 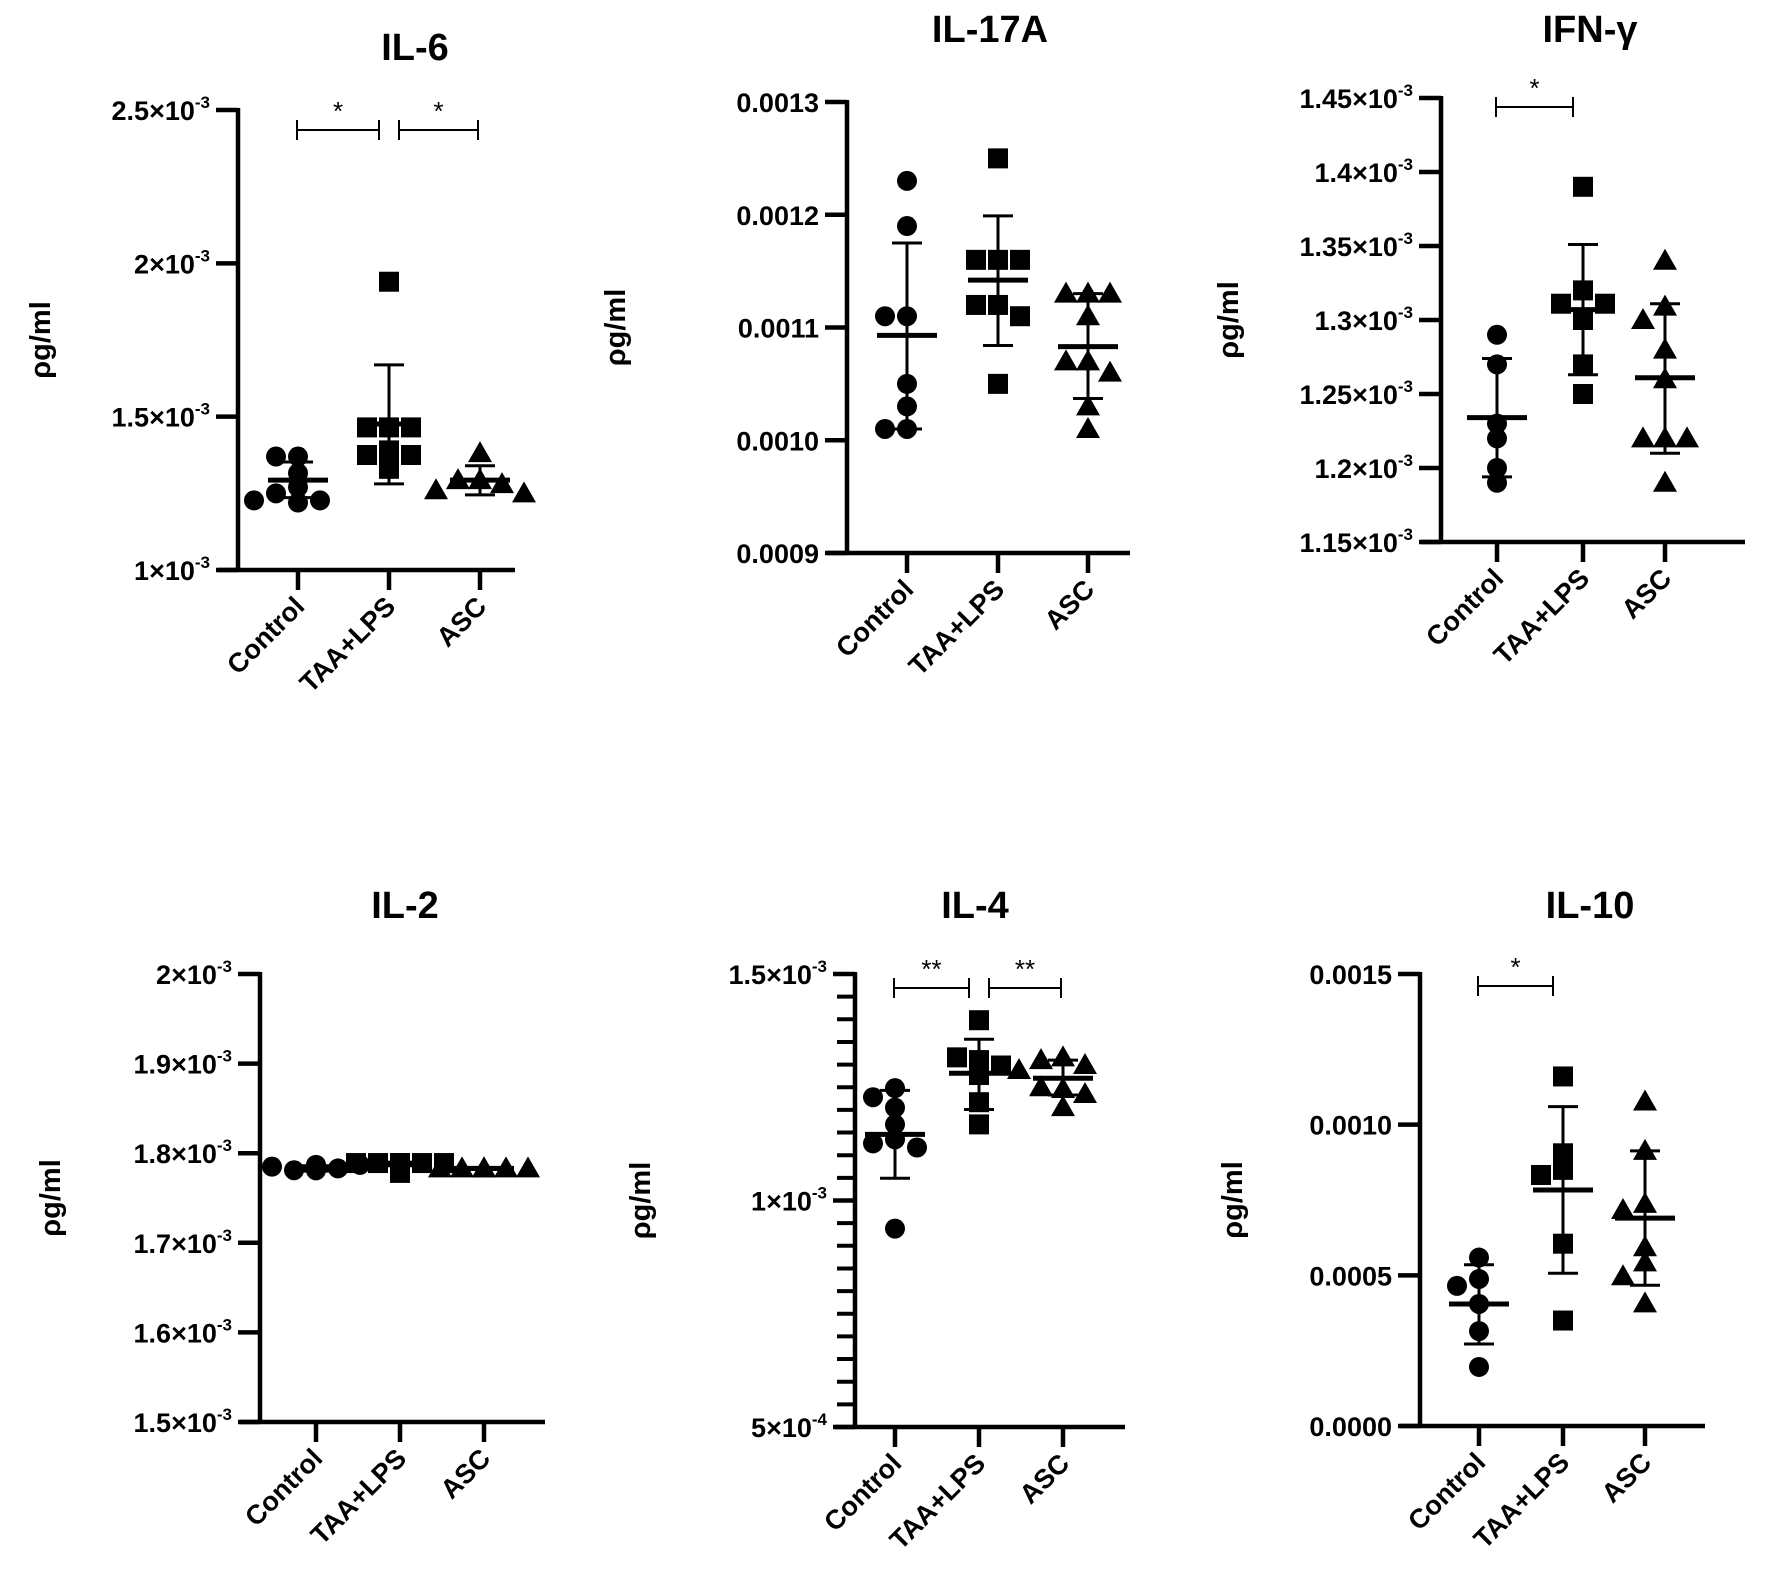 I want to click on y-tick-label: 0.0005, so click(x=1350, y=1276).